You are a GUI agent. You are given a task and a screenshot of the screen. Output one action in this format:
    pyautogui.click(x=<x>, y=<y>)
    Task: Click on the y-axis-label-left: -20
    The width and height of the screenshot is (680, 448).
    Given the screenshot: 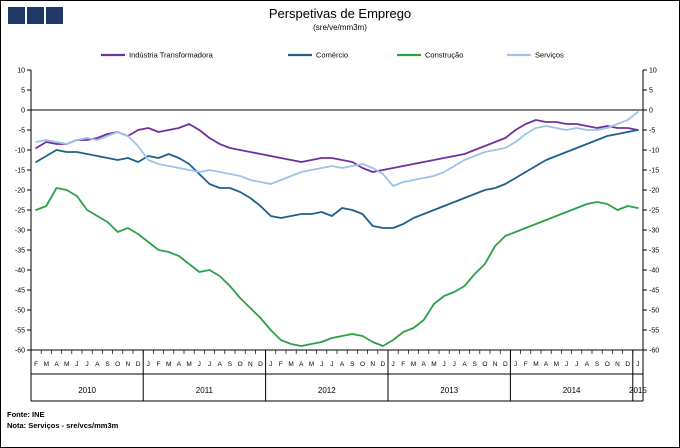 What is the action you would take?
    pyautogui.click(x=20, y=191)
    